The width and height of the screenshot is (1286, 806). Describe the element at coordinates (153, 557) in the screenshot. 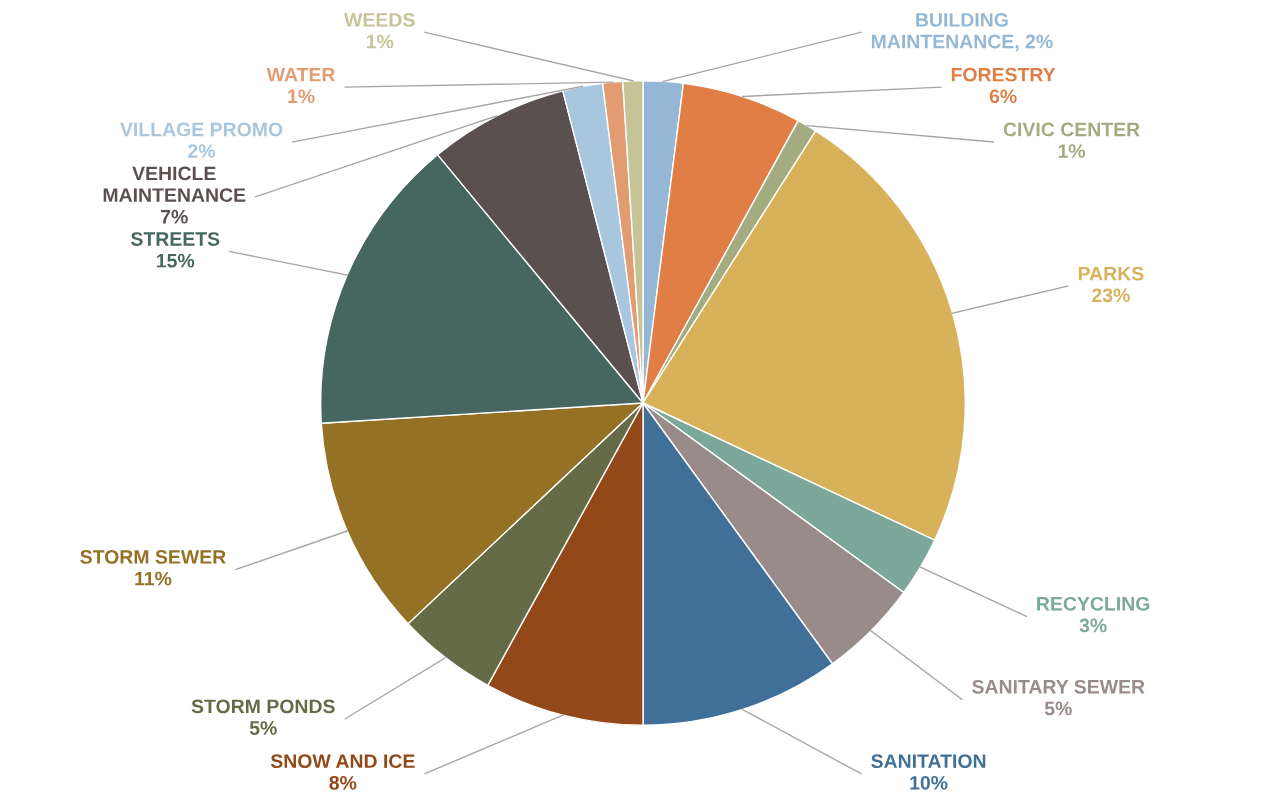

I see `slice-label: STORM SEWER` at that location.